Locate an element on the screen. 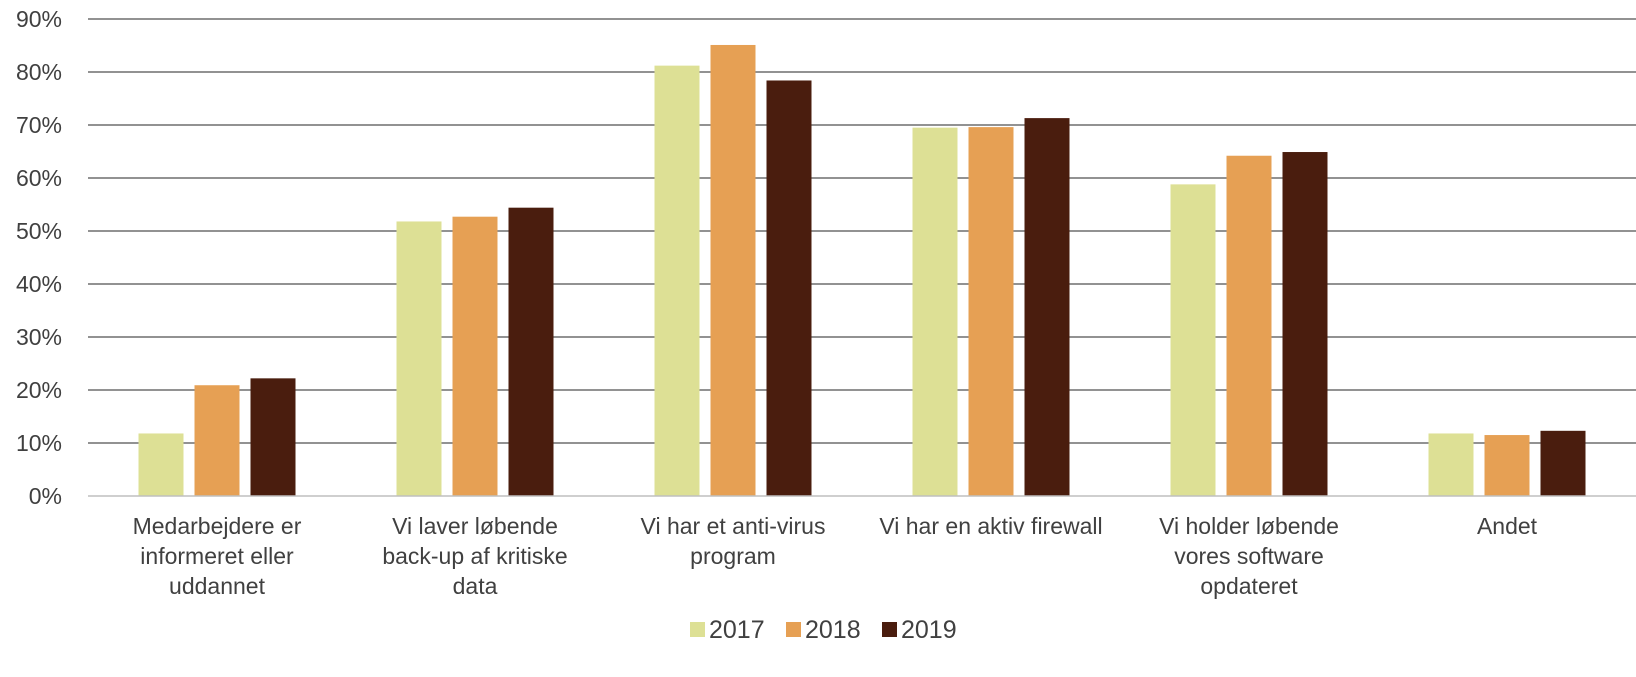 The image size is (1636, 677). legend-swatch-2017 is located at coordinates (697, 629).